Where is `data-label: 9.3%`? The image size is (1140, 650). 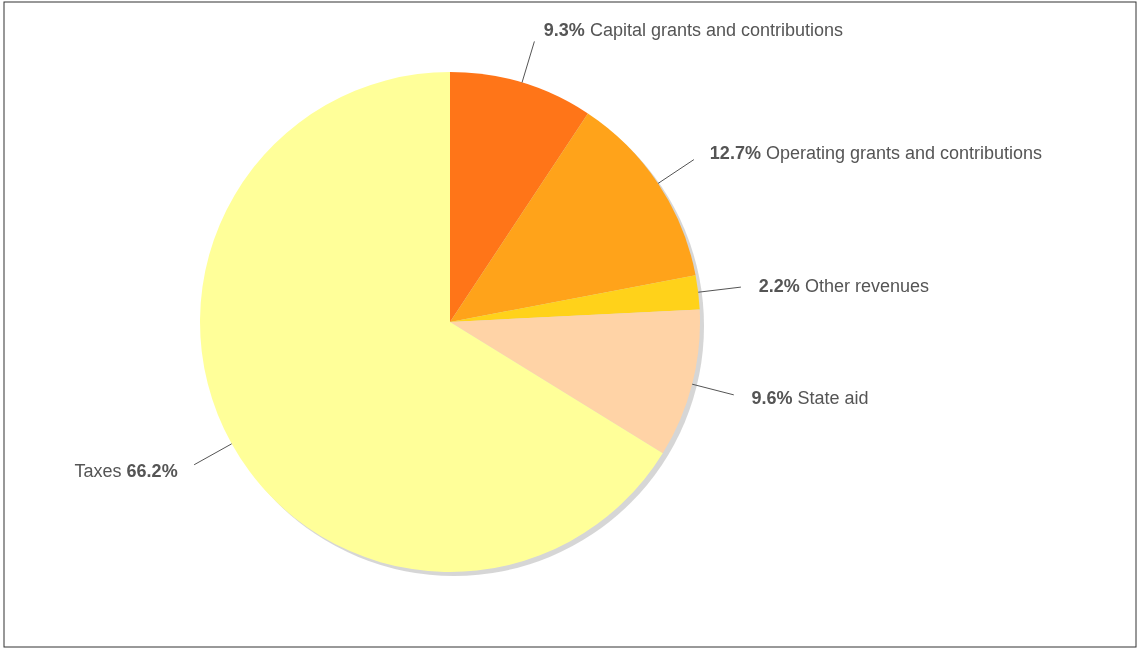
data-label: 9.3% is located at coordinates (564, 30).